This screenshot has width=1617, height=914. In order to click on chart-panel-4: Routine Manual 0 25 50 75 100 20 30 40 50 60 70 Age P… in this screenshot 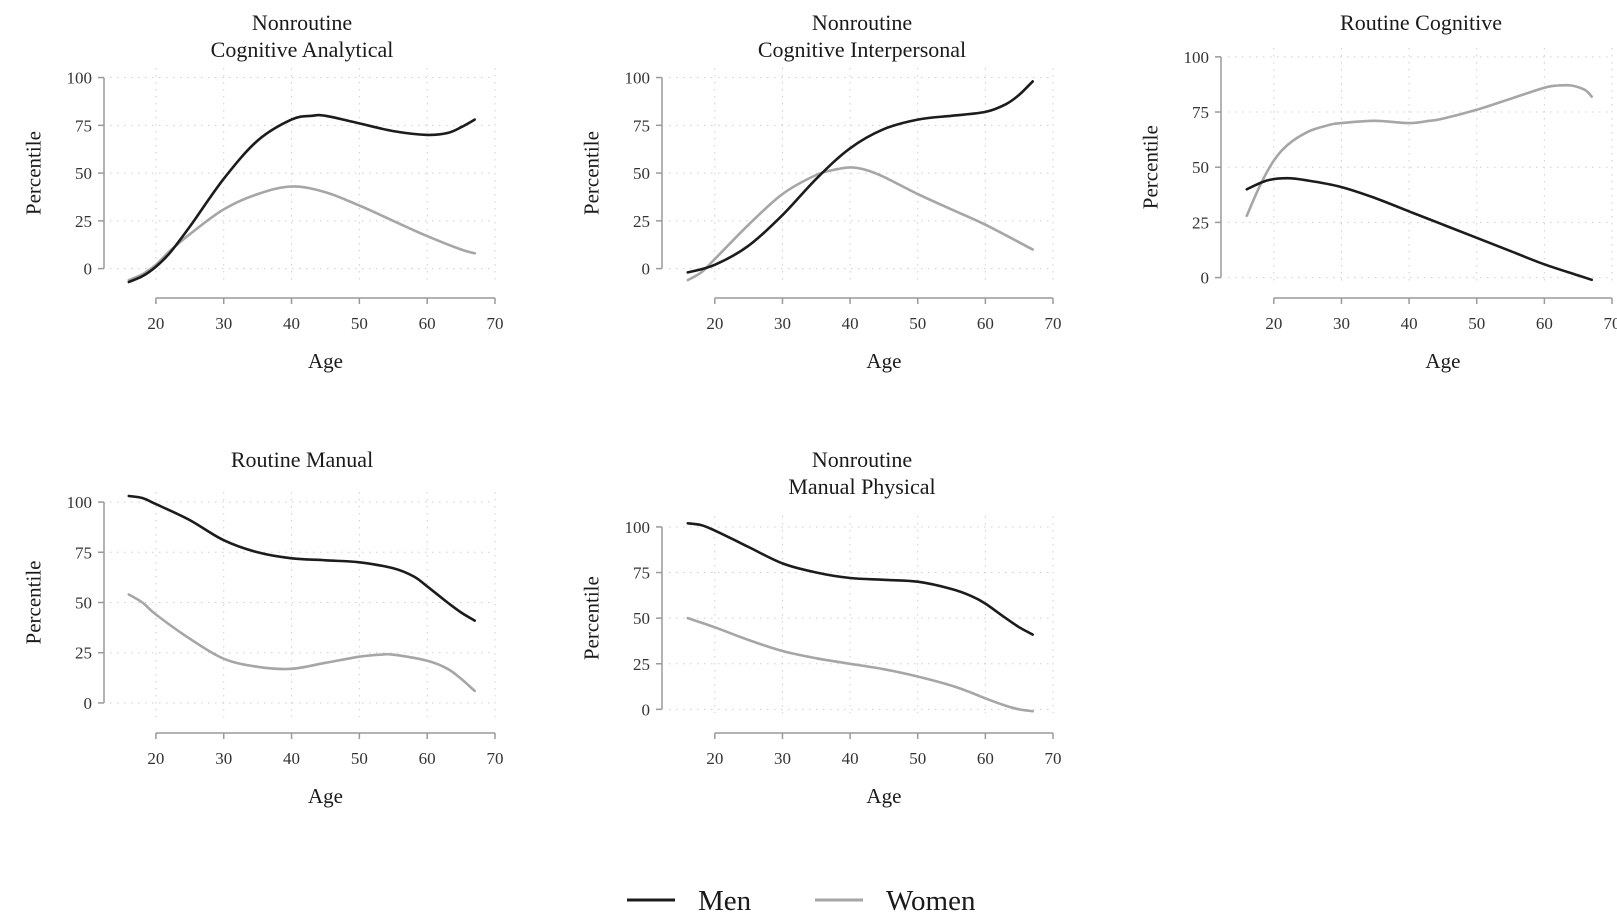, I will do `click(262, 627)`.